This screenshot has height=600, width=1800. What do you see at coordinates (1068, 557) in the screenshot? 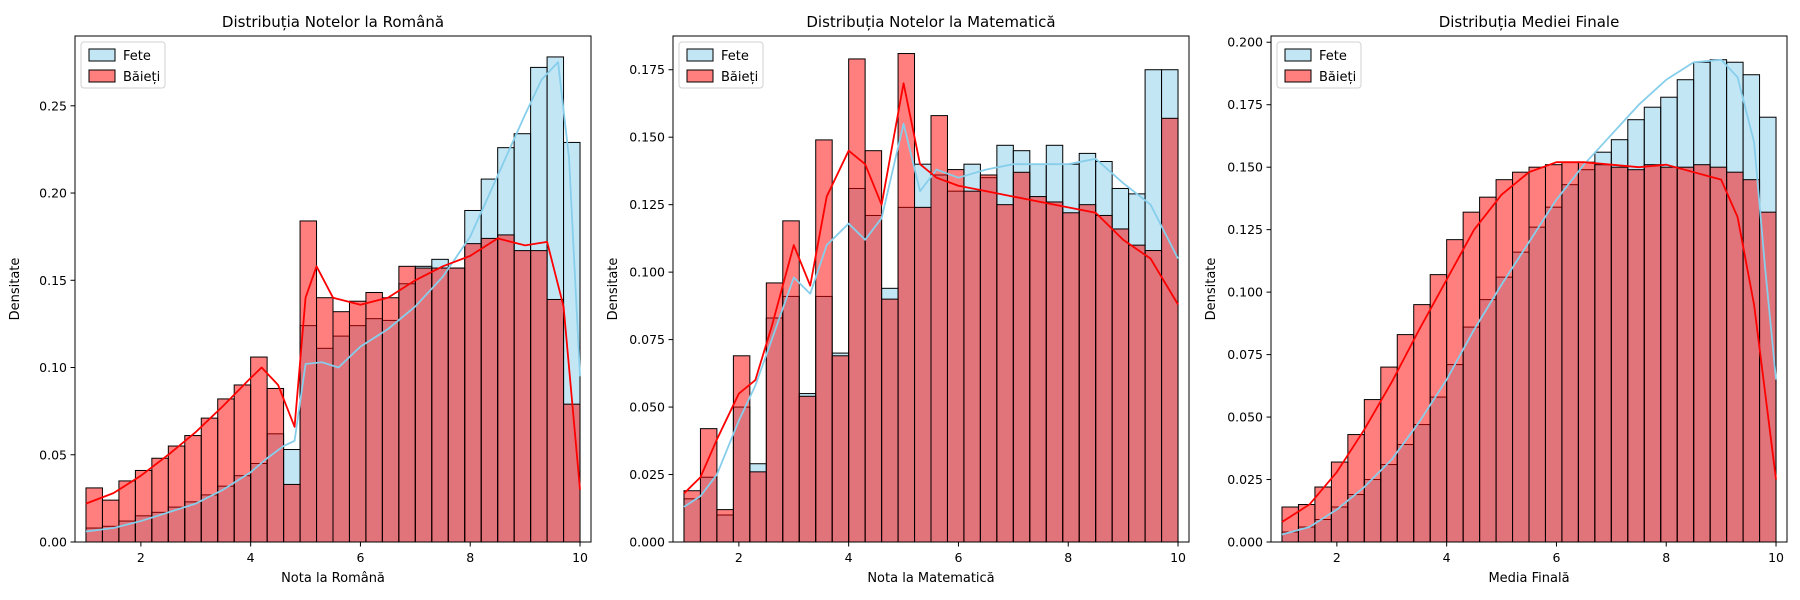
I see `x-tick-label: 8` at bounding box center [1068, 557].